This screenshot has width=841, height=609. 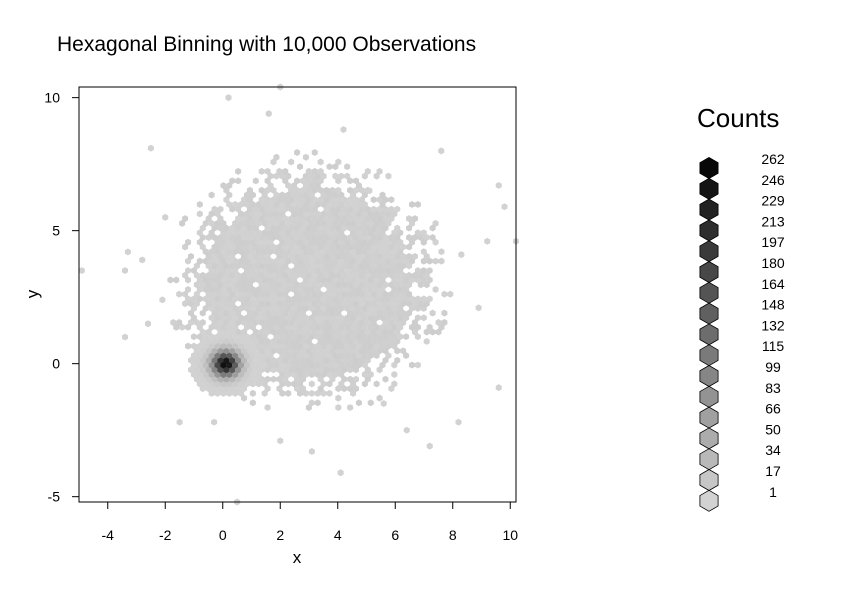 What do you see at coordinates (310, 522) in the screenshot?
I see `x-axis: -4 -2 0 2 4 6 8 10` at bounding box center [310, 522].